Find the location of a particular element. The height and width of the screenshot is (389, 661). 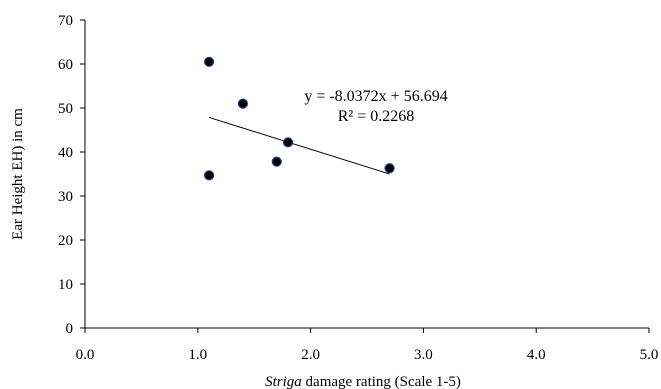

trendline-equation: y = -8.0372x + 56.694 is located at coordinates (375, 96).